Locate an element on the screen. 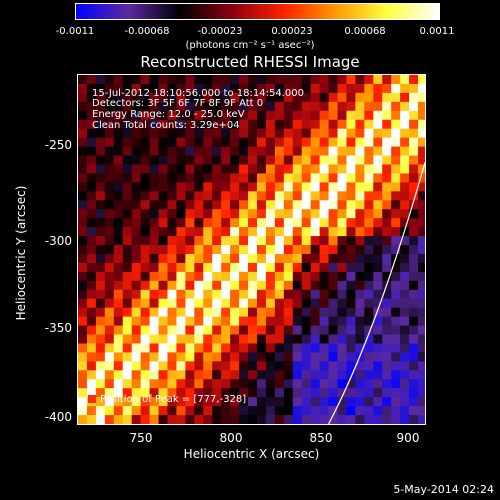  y-axis-label: Heliocentric Y (arcsec) is located at coordinates (21, 253).